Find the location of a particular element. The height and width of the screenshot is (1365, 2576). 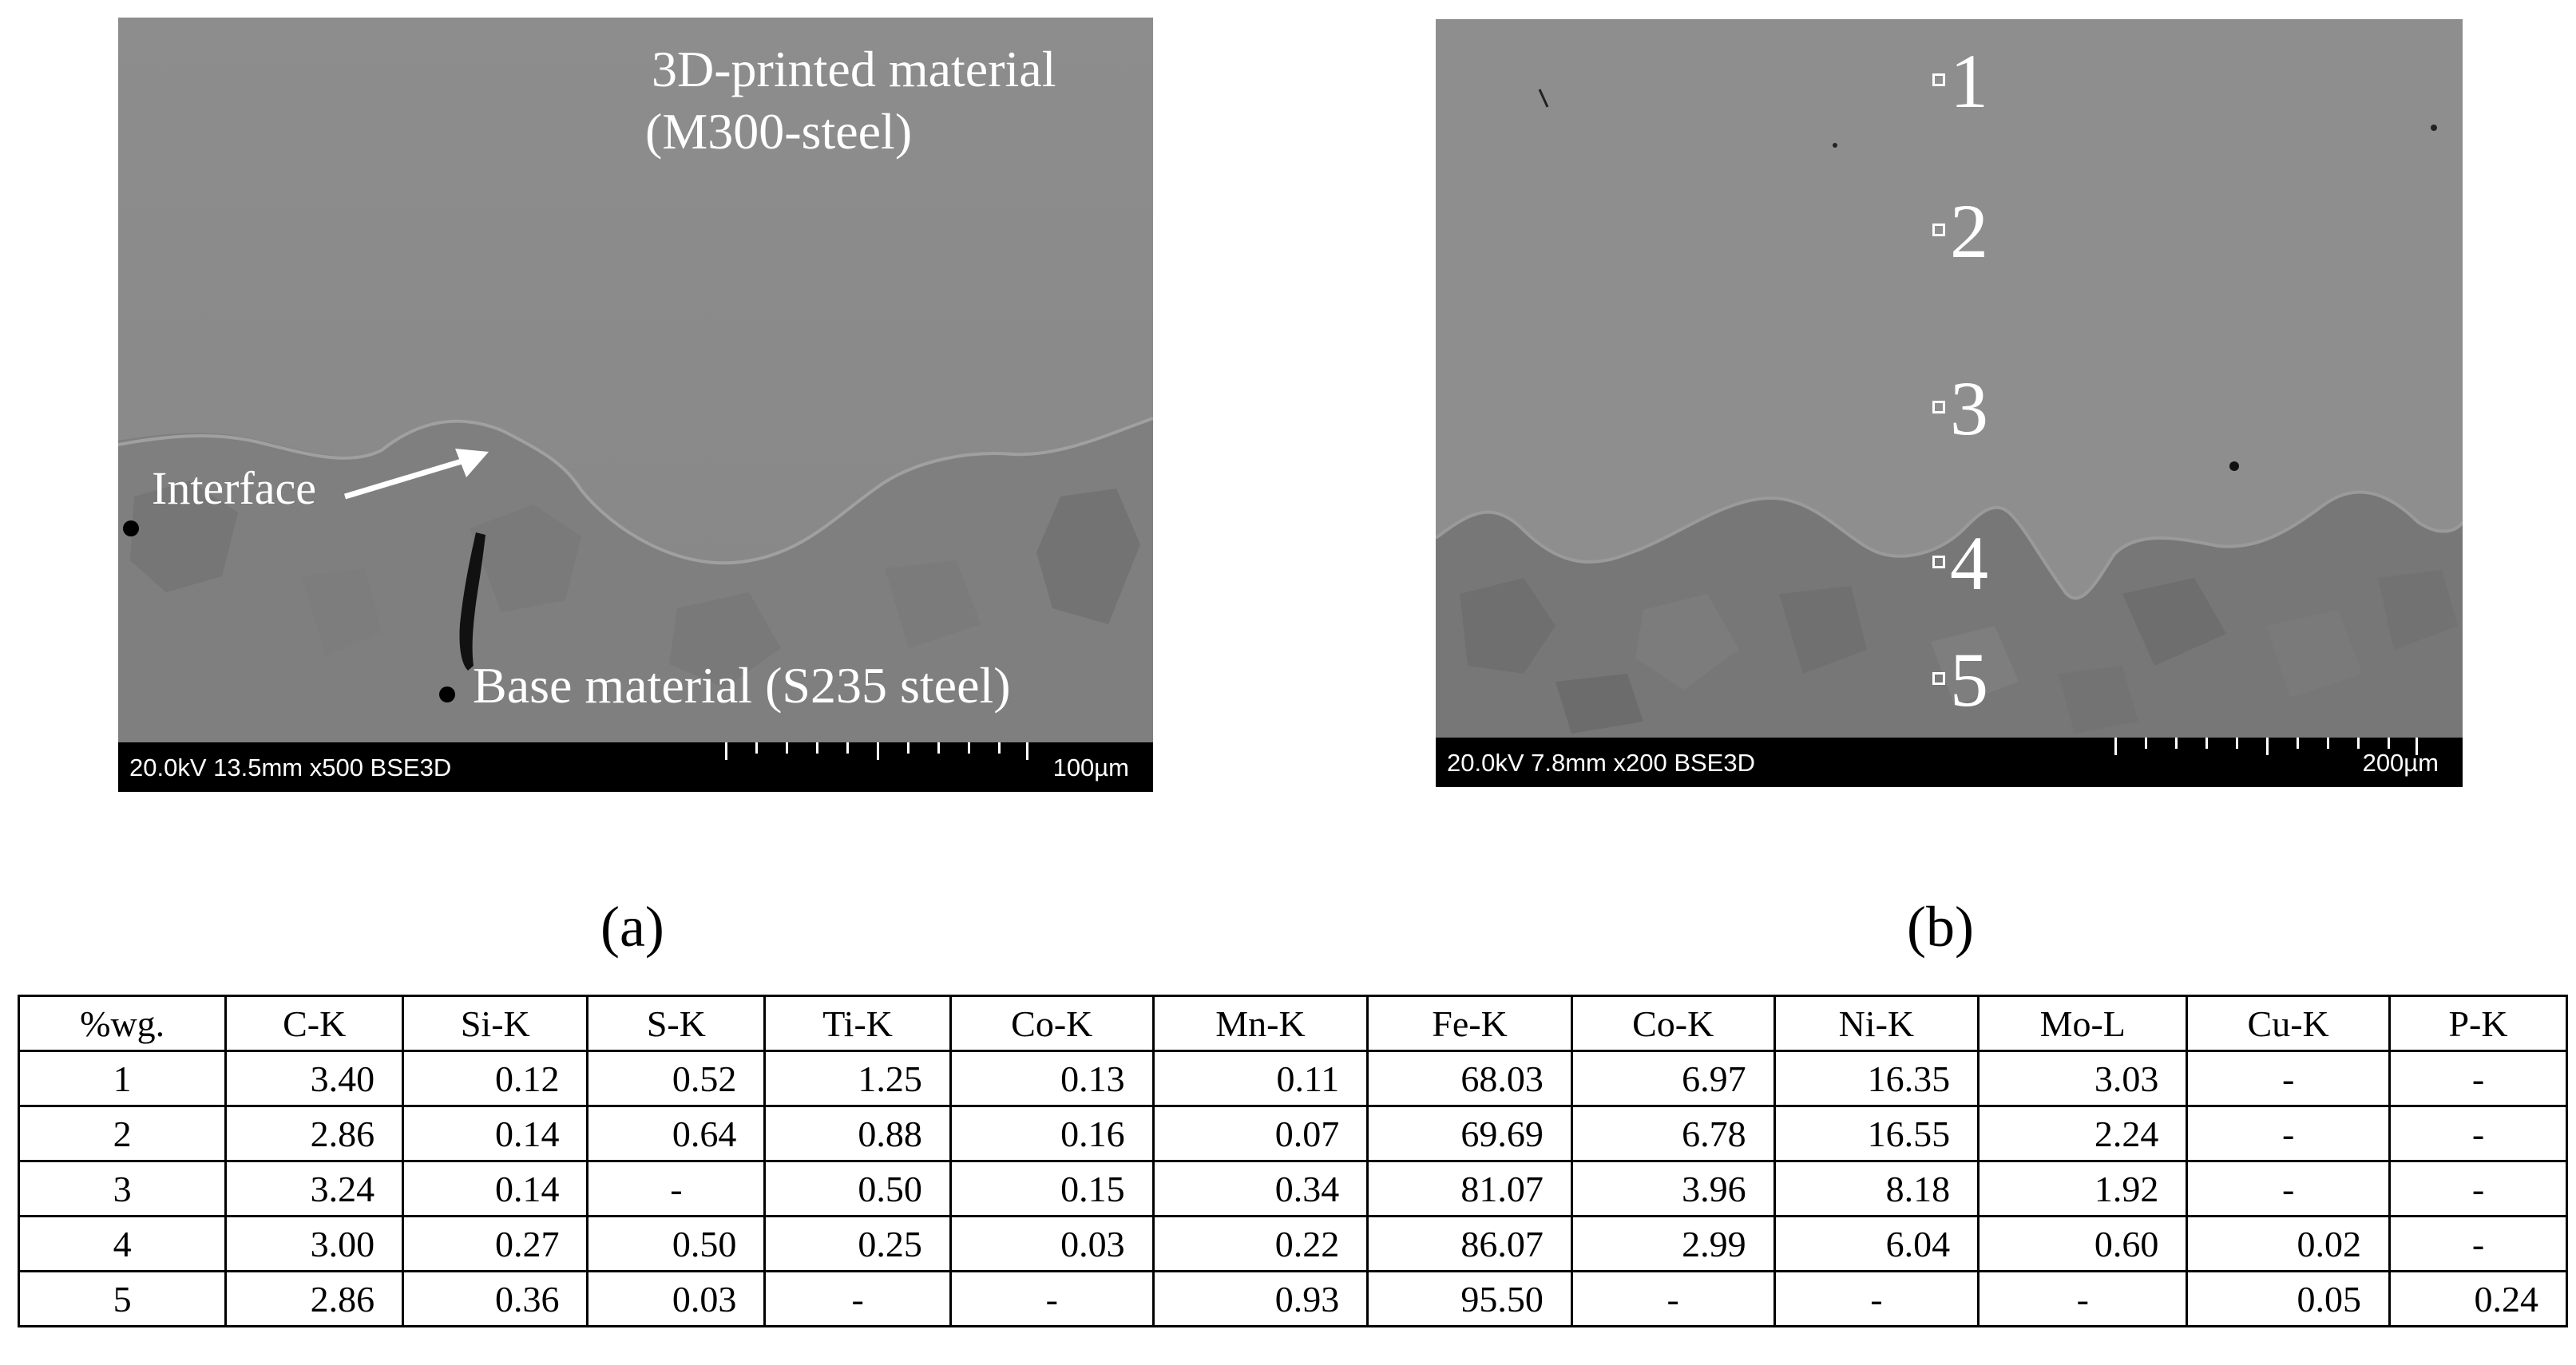

column-header: C-K is located at coordinates (314, 1024).